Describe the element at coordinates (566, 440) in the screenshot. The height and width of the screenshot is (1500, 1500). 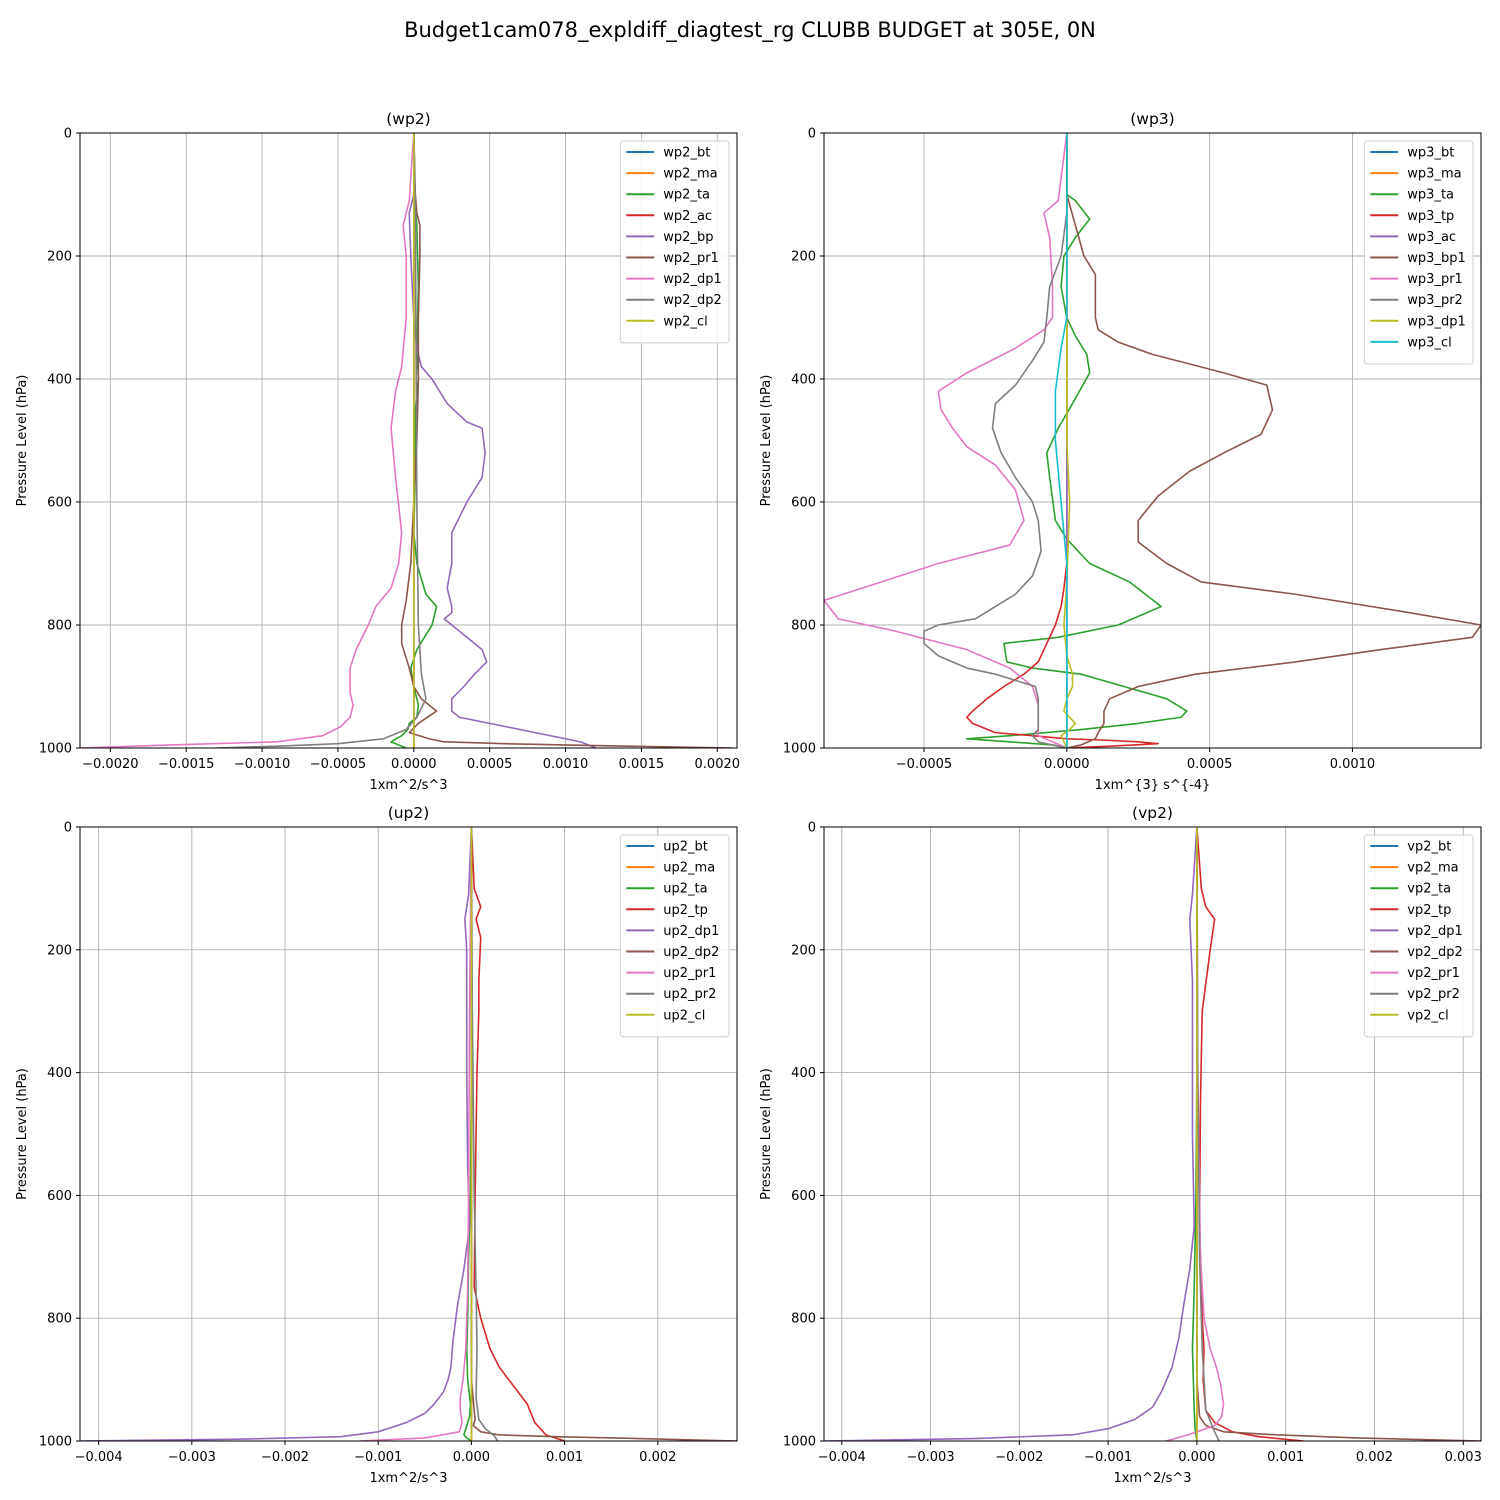
I see `series-line-wp2_pr1` at that location.